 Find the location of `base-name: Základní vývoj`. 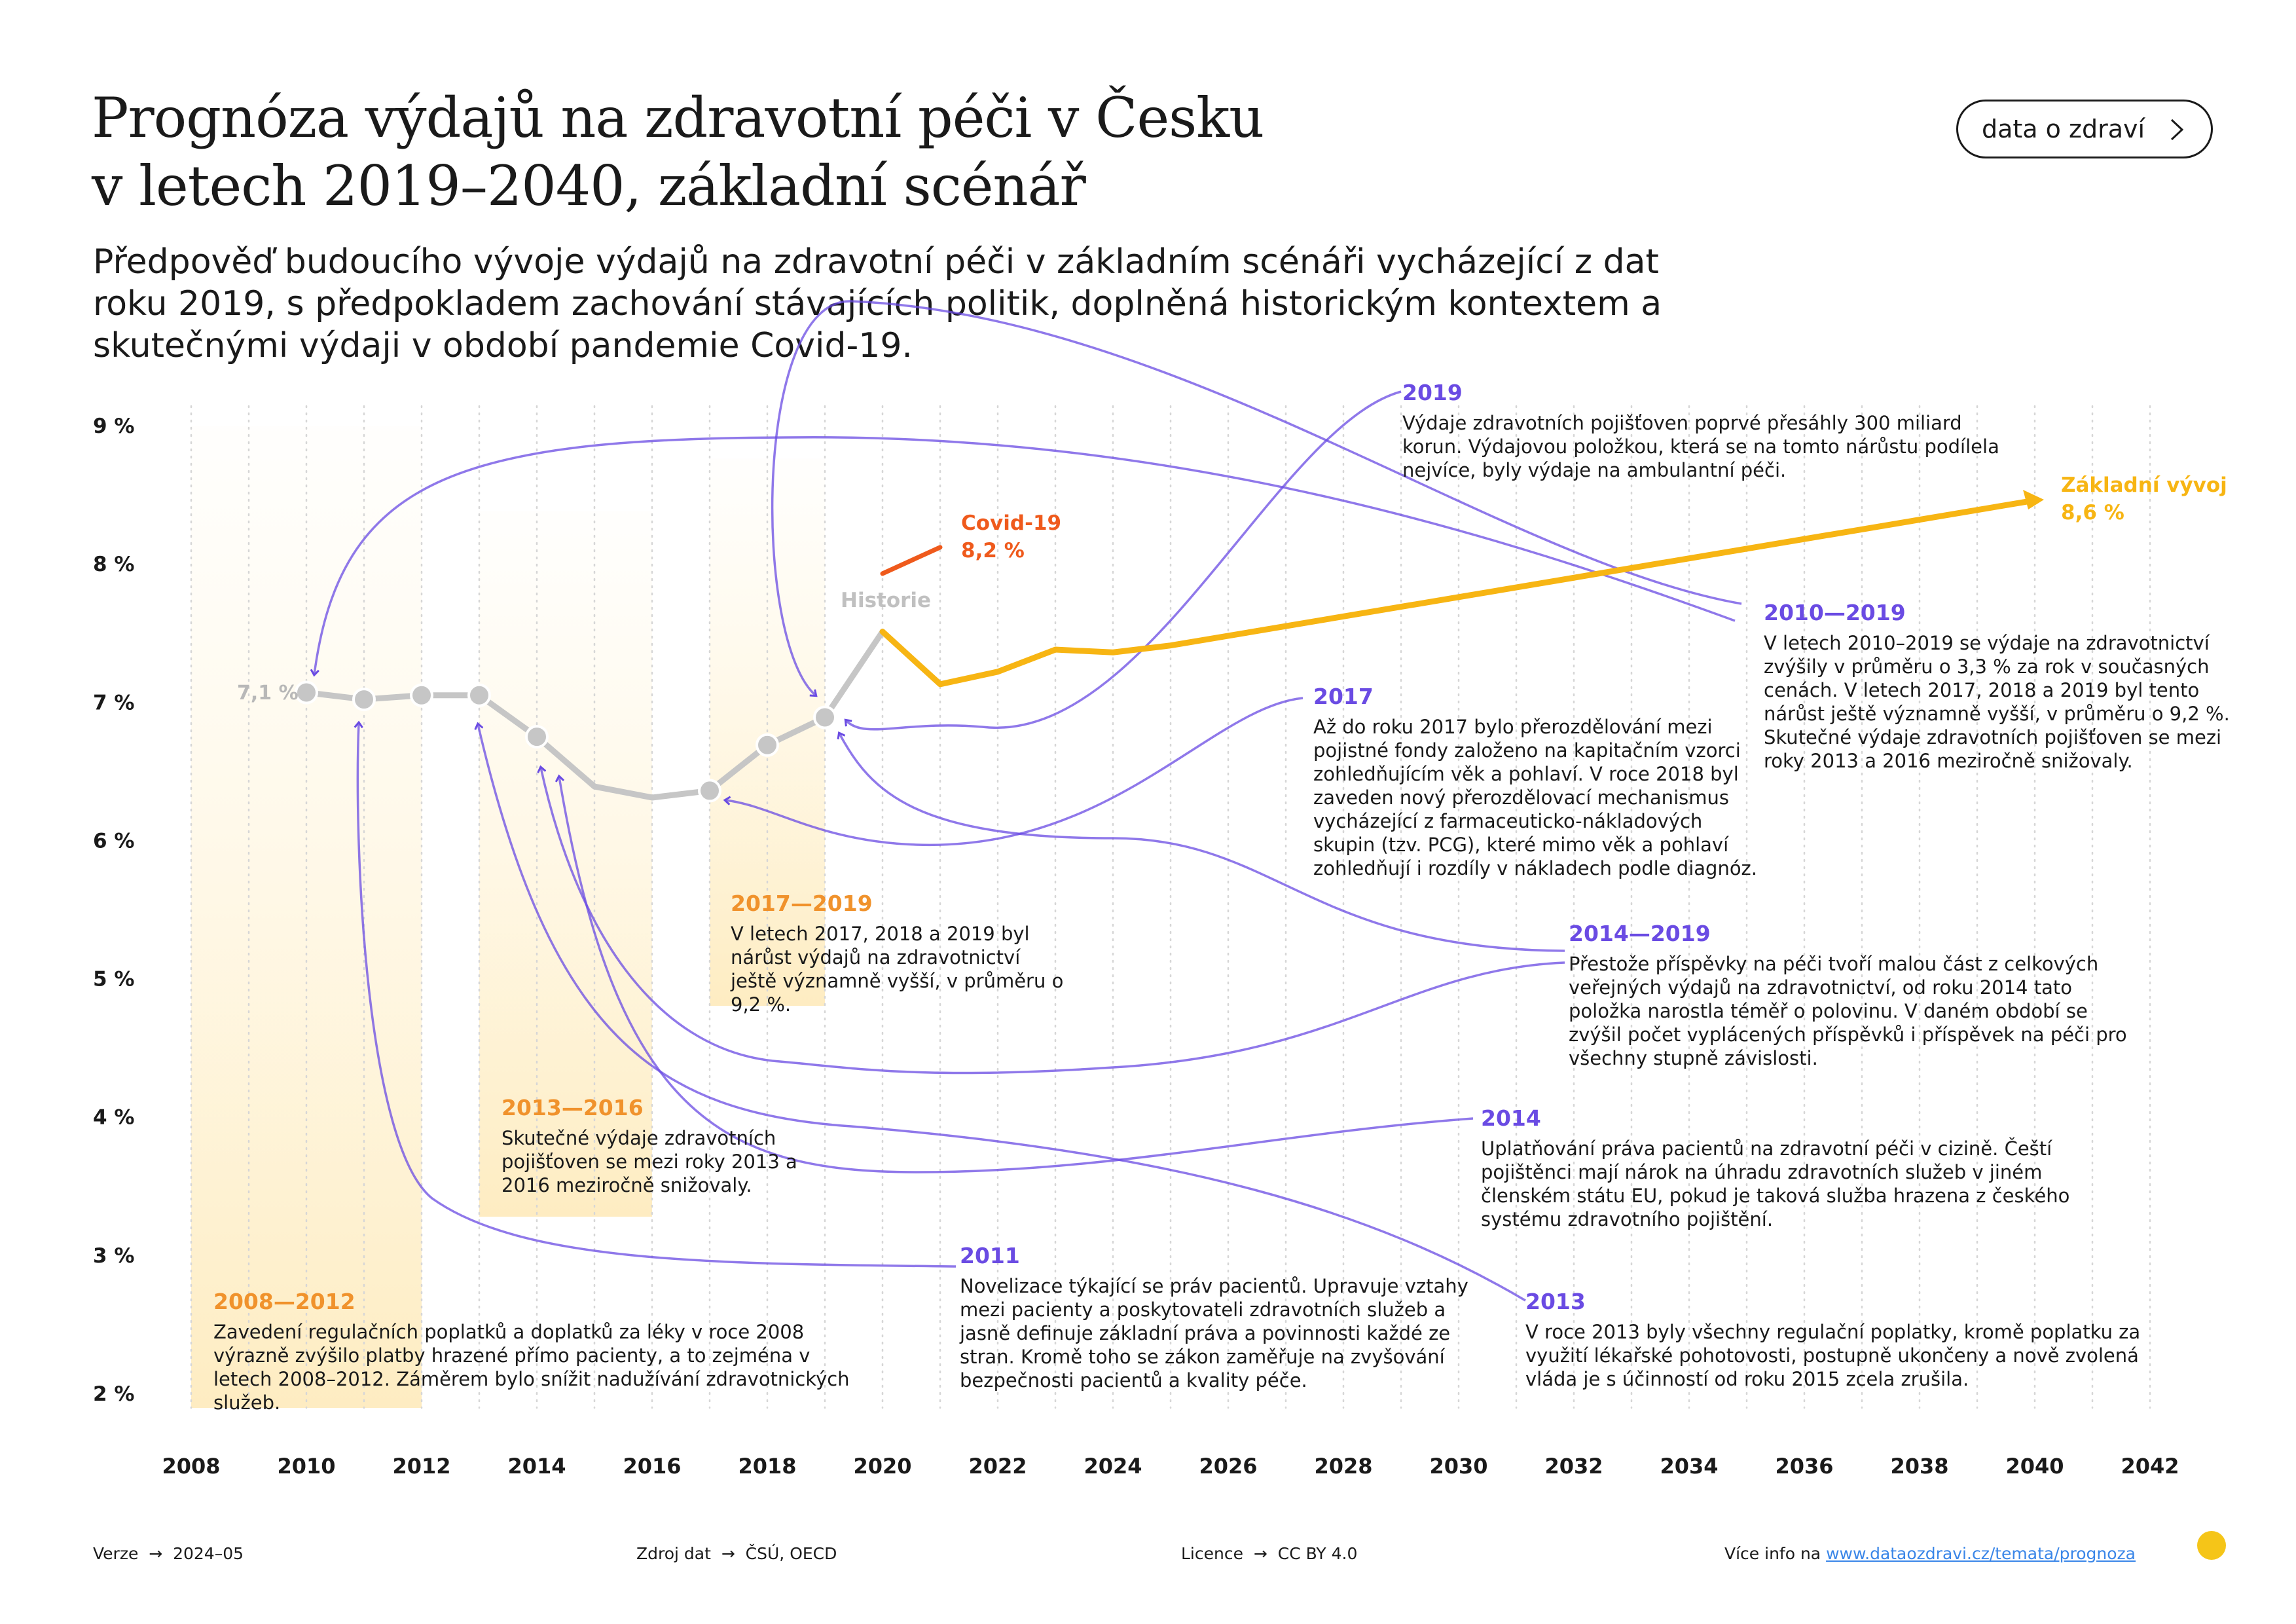

base-name: Základní vývoj is located at coordinates (2144, 485).